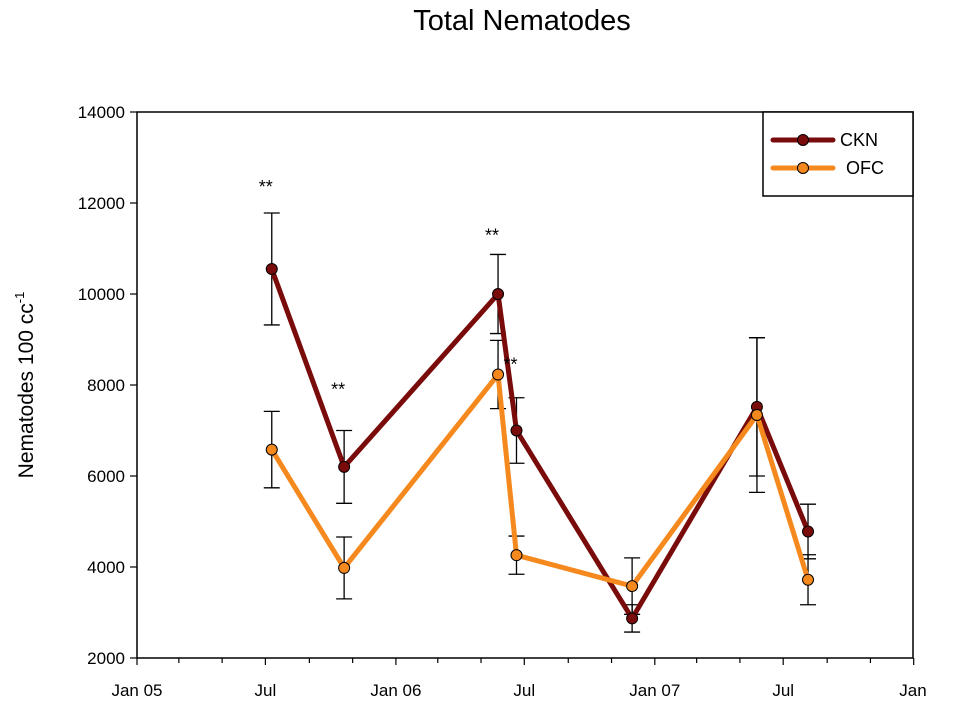 Image resolution: width=960 pixels, height=720 pixels. I want to click on y-axis-label: Nematodes 100 cc-1, so click(25, 385).